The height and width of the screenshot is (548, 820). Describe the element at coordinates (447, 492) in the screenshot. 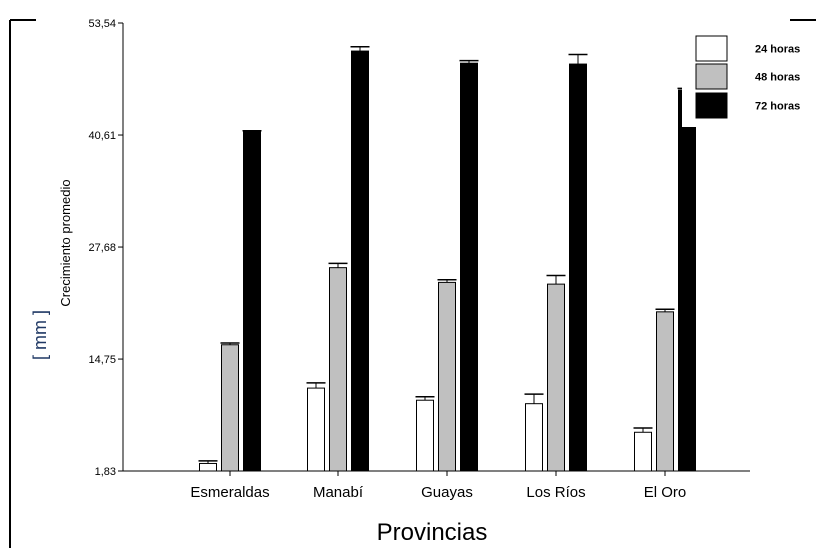

I see `x-tick-label: Guayas` at that location.